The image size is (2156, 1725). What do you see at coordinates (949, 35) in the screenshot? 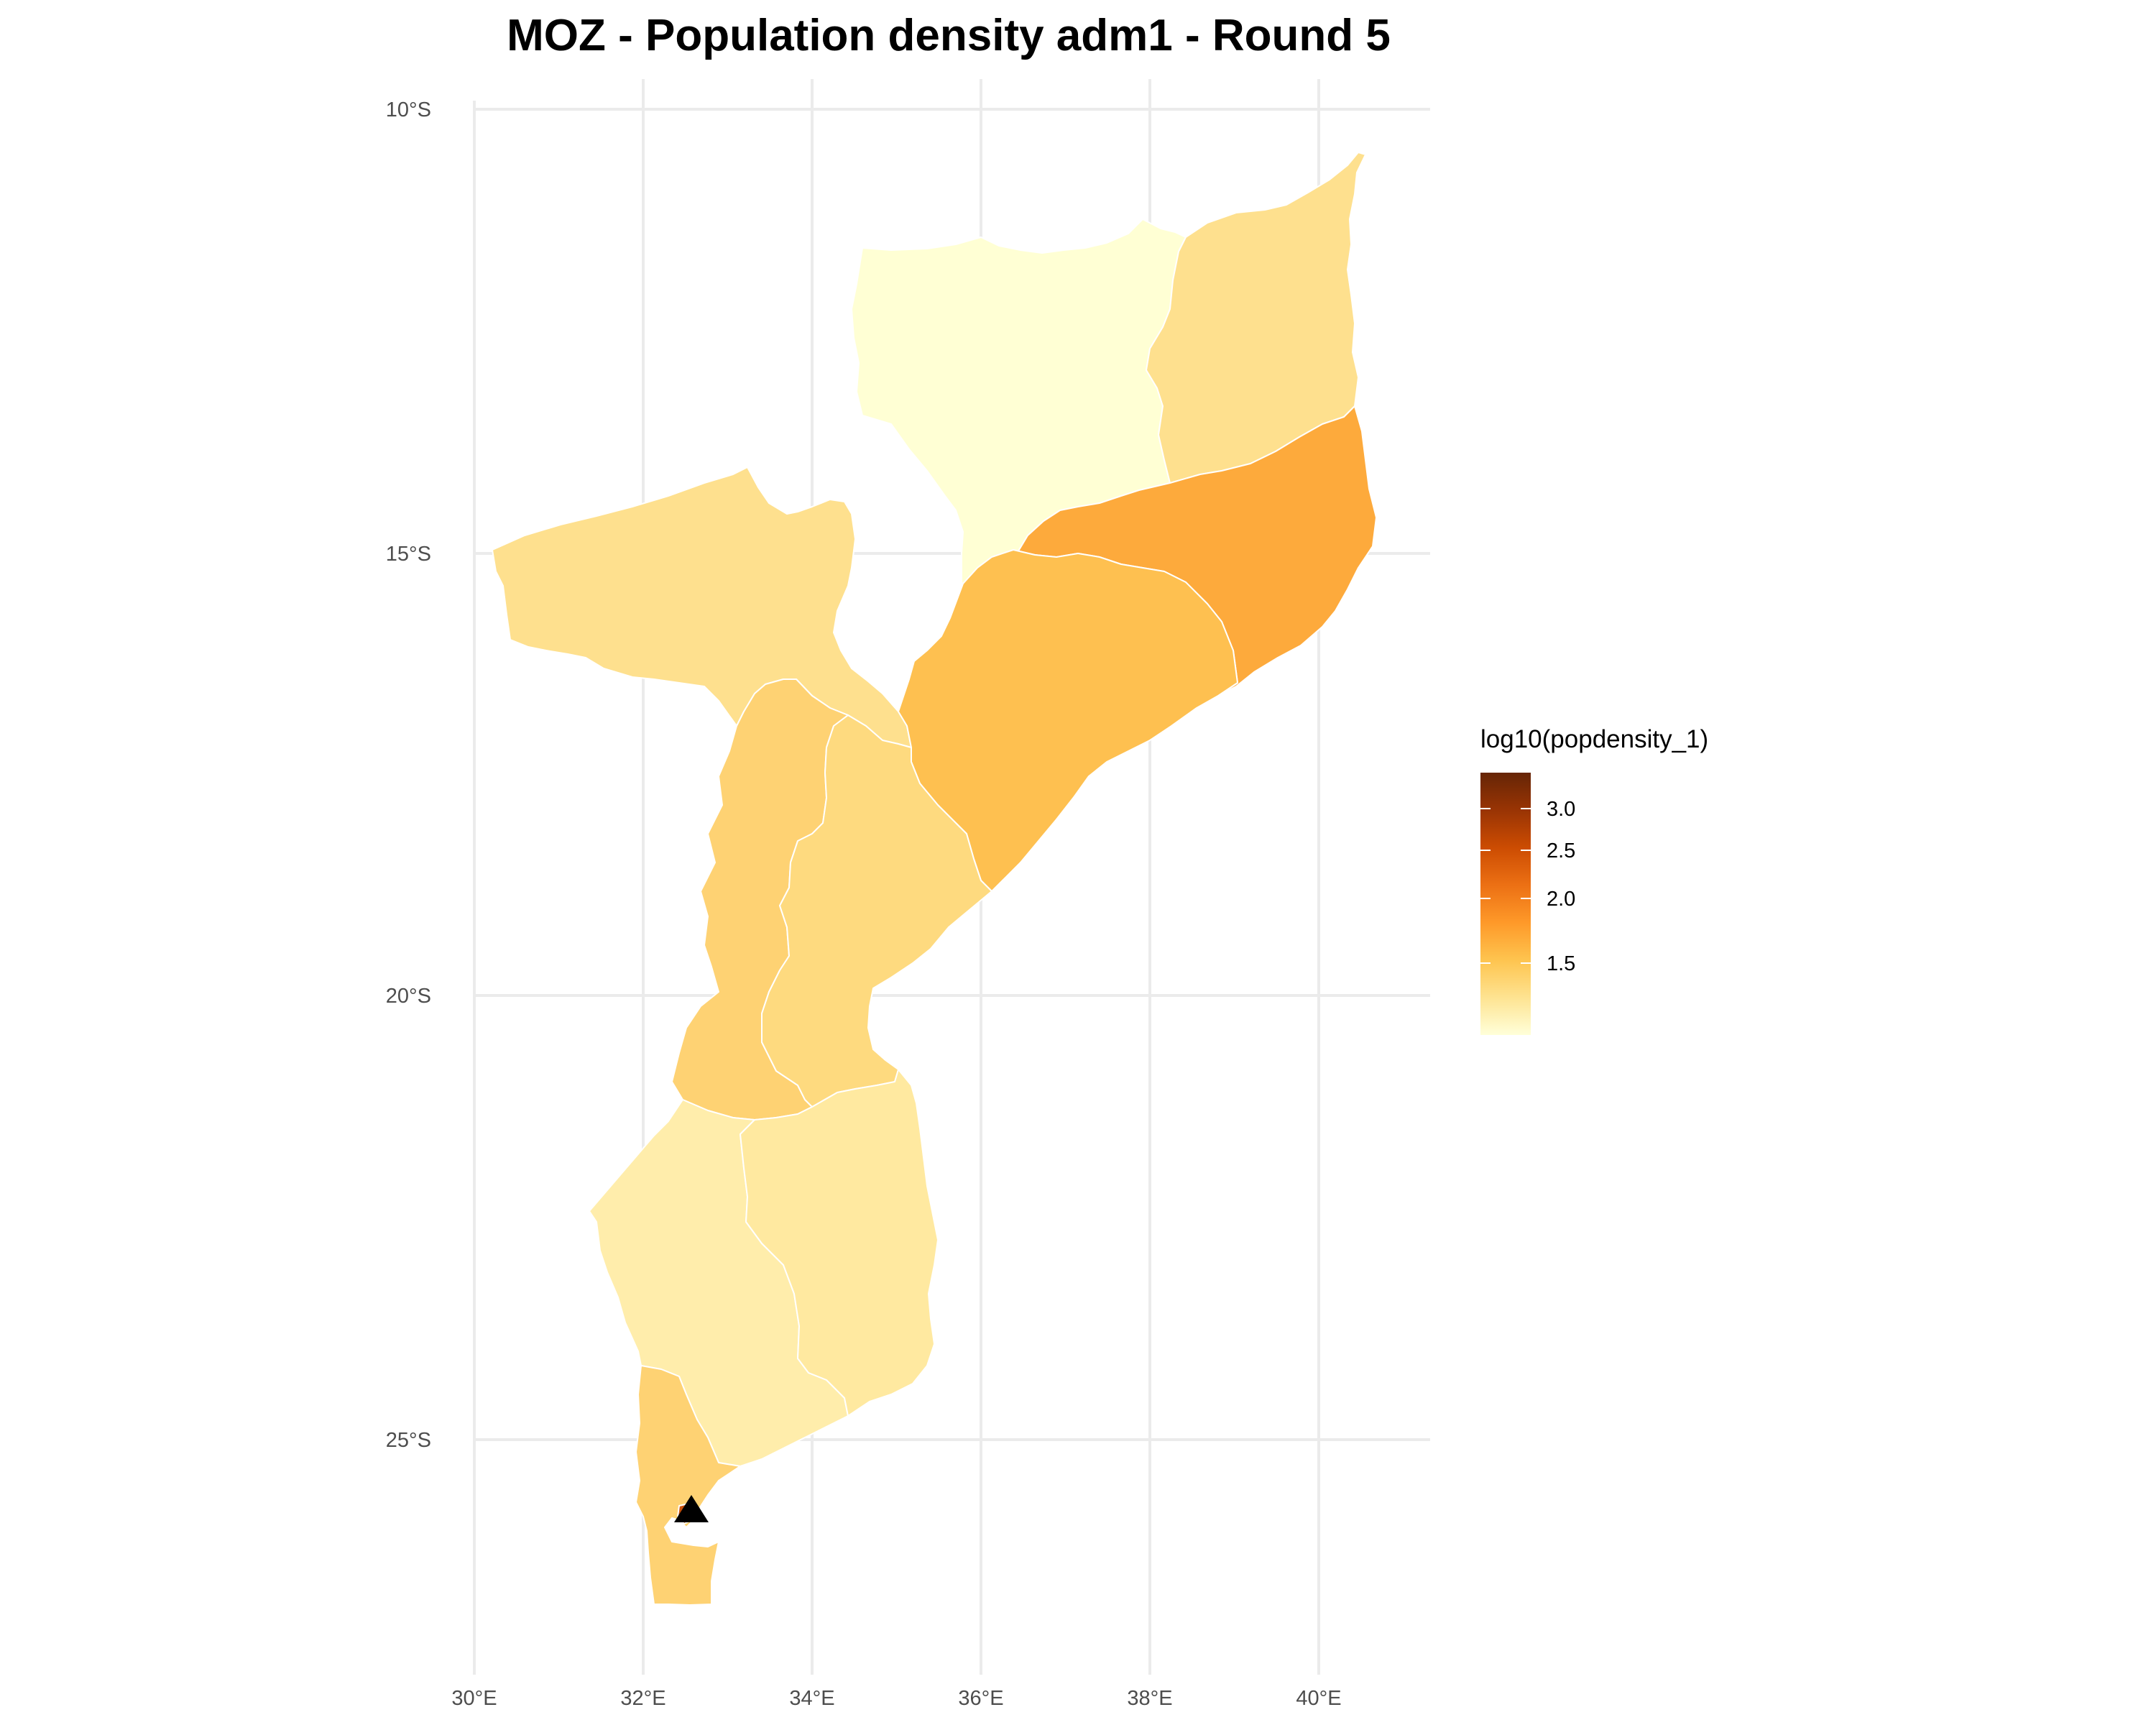
I see `map-title: MOZ - Population density adm1 - Round 5` at bounding box center [949, 35].